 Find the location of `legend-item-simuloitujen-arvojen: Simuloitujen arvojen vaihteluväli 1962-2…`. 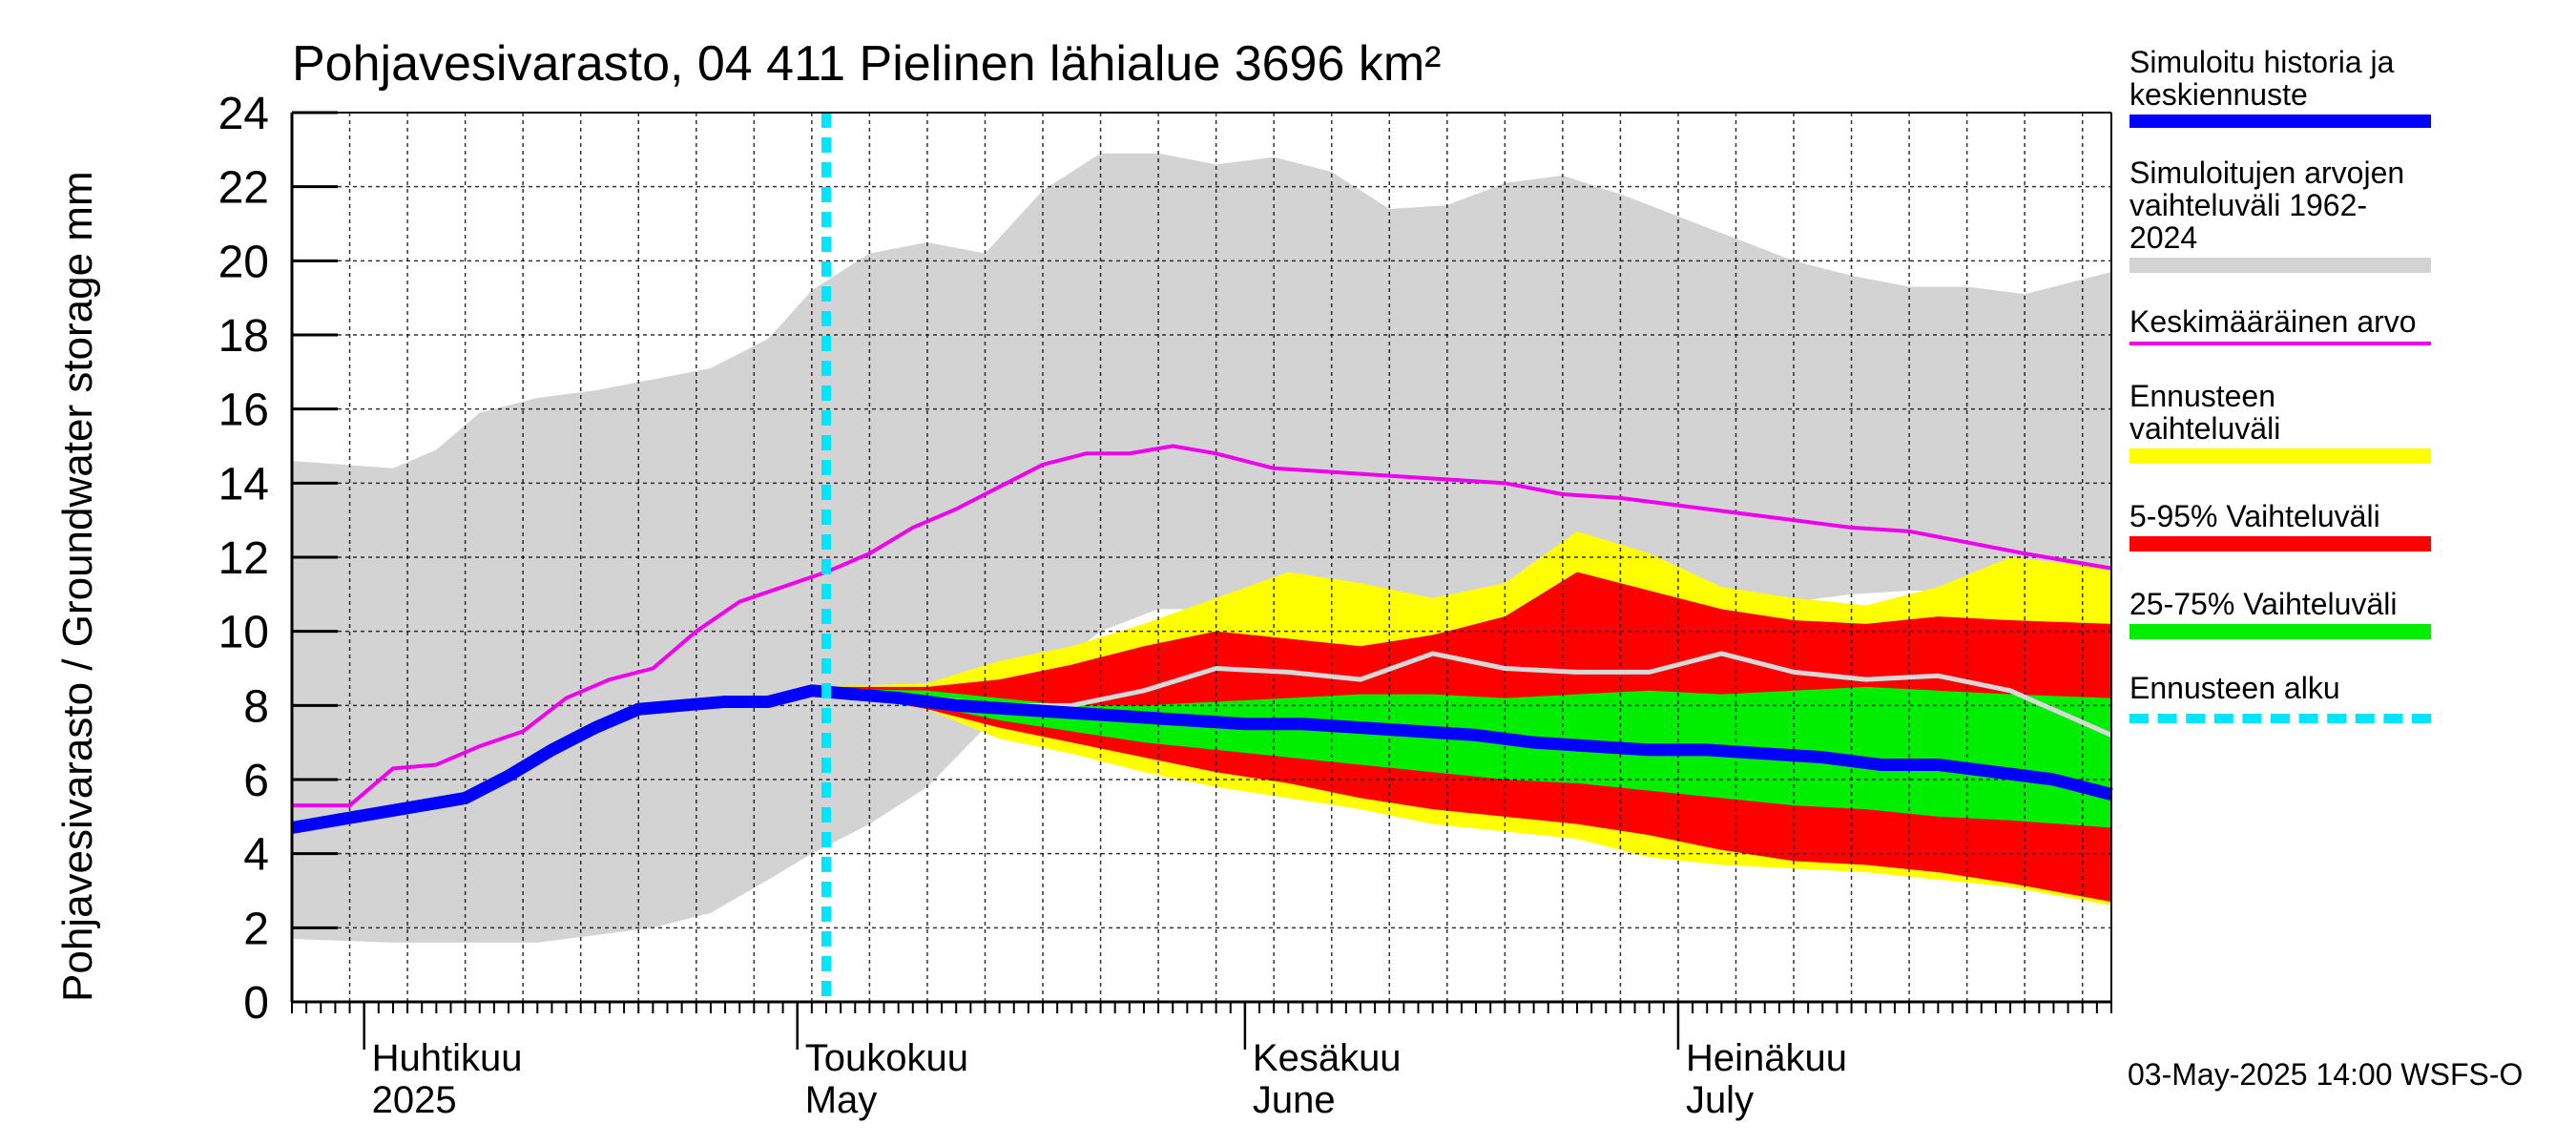

legend-item-simuloitujen-arvojen: Simuloitujen arvojen vaihteluväli 1962-2… is located at coordinates (2282, 214).